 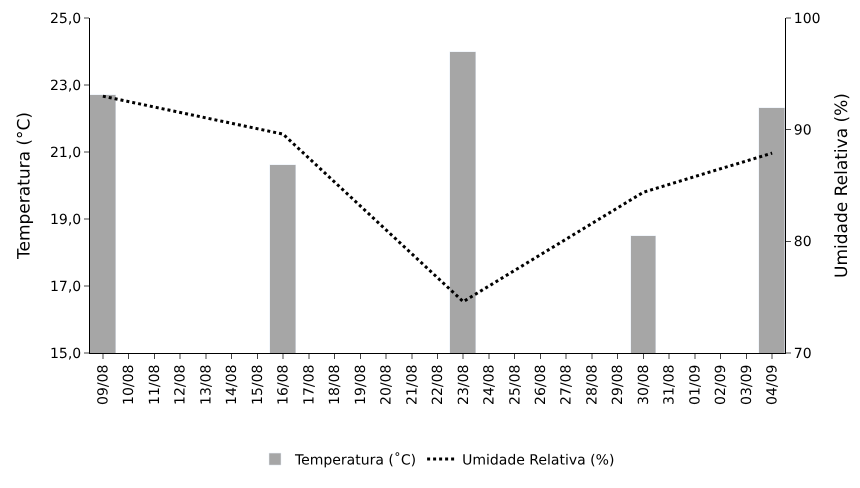 I want to click on y-tick-label: 23,0, so click(x=66, y=86).